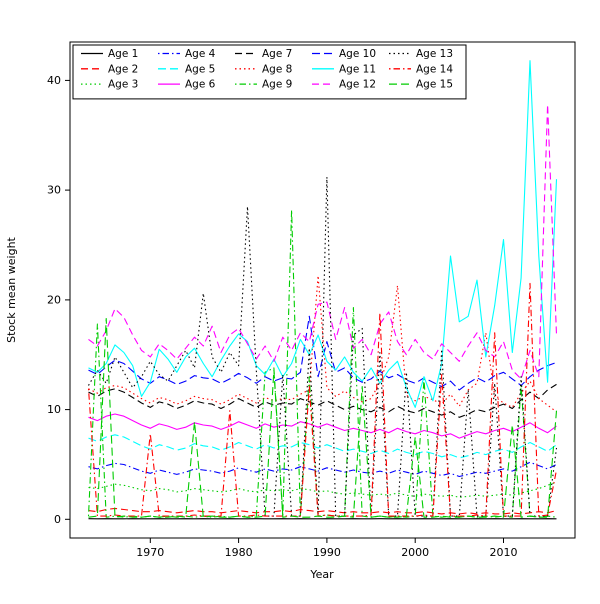  I want to click on legend-label-age-2: Age 2, so click(123, 69).